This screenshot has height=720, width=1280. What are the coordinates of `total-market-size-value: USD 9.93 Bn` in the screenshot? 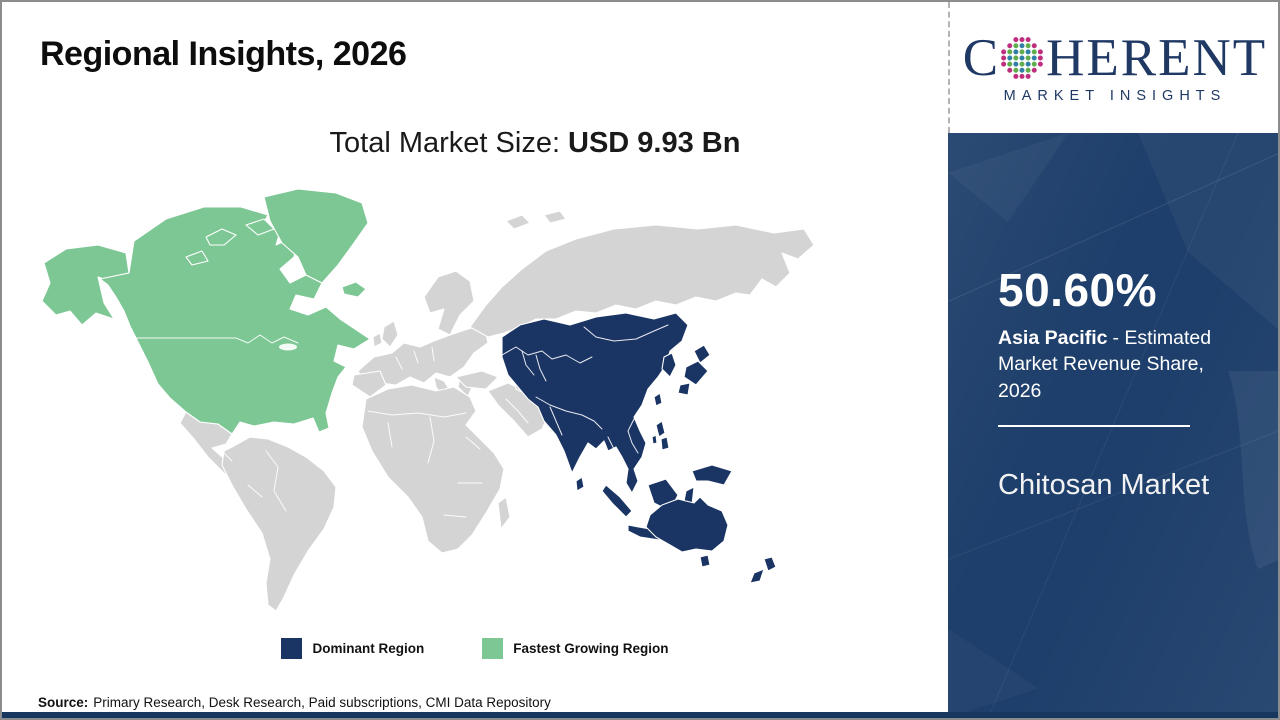 It's located at (654, 143).